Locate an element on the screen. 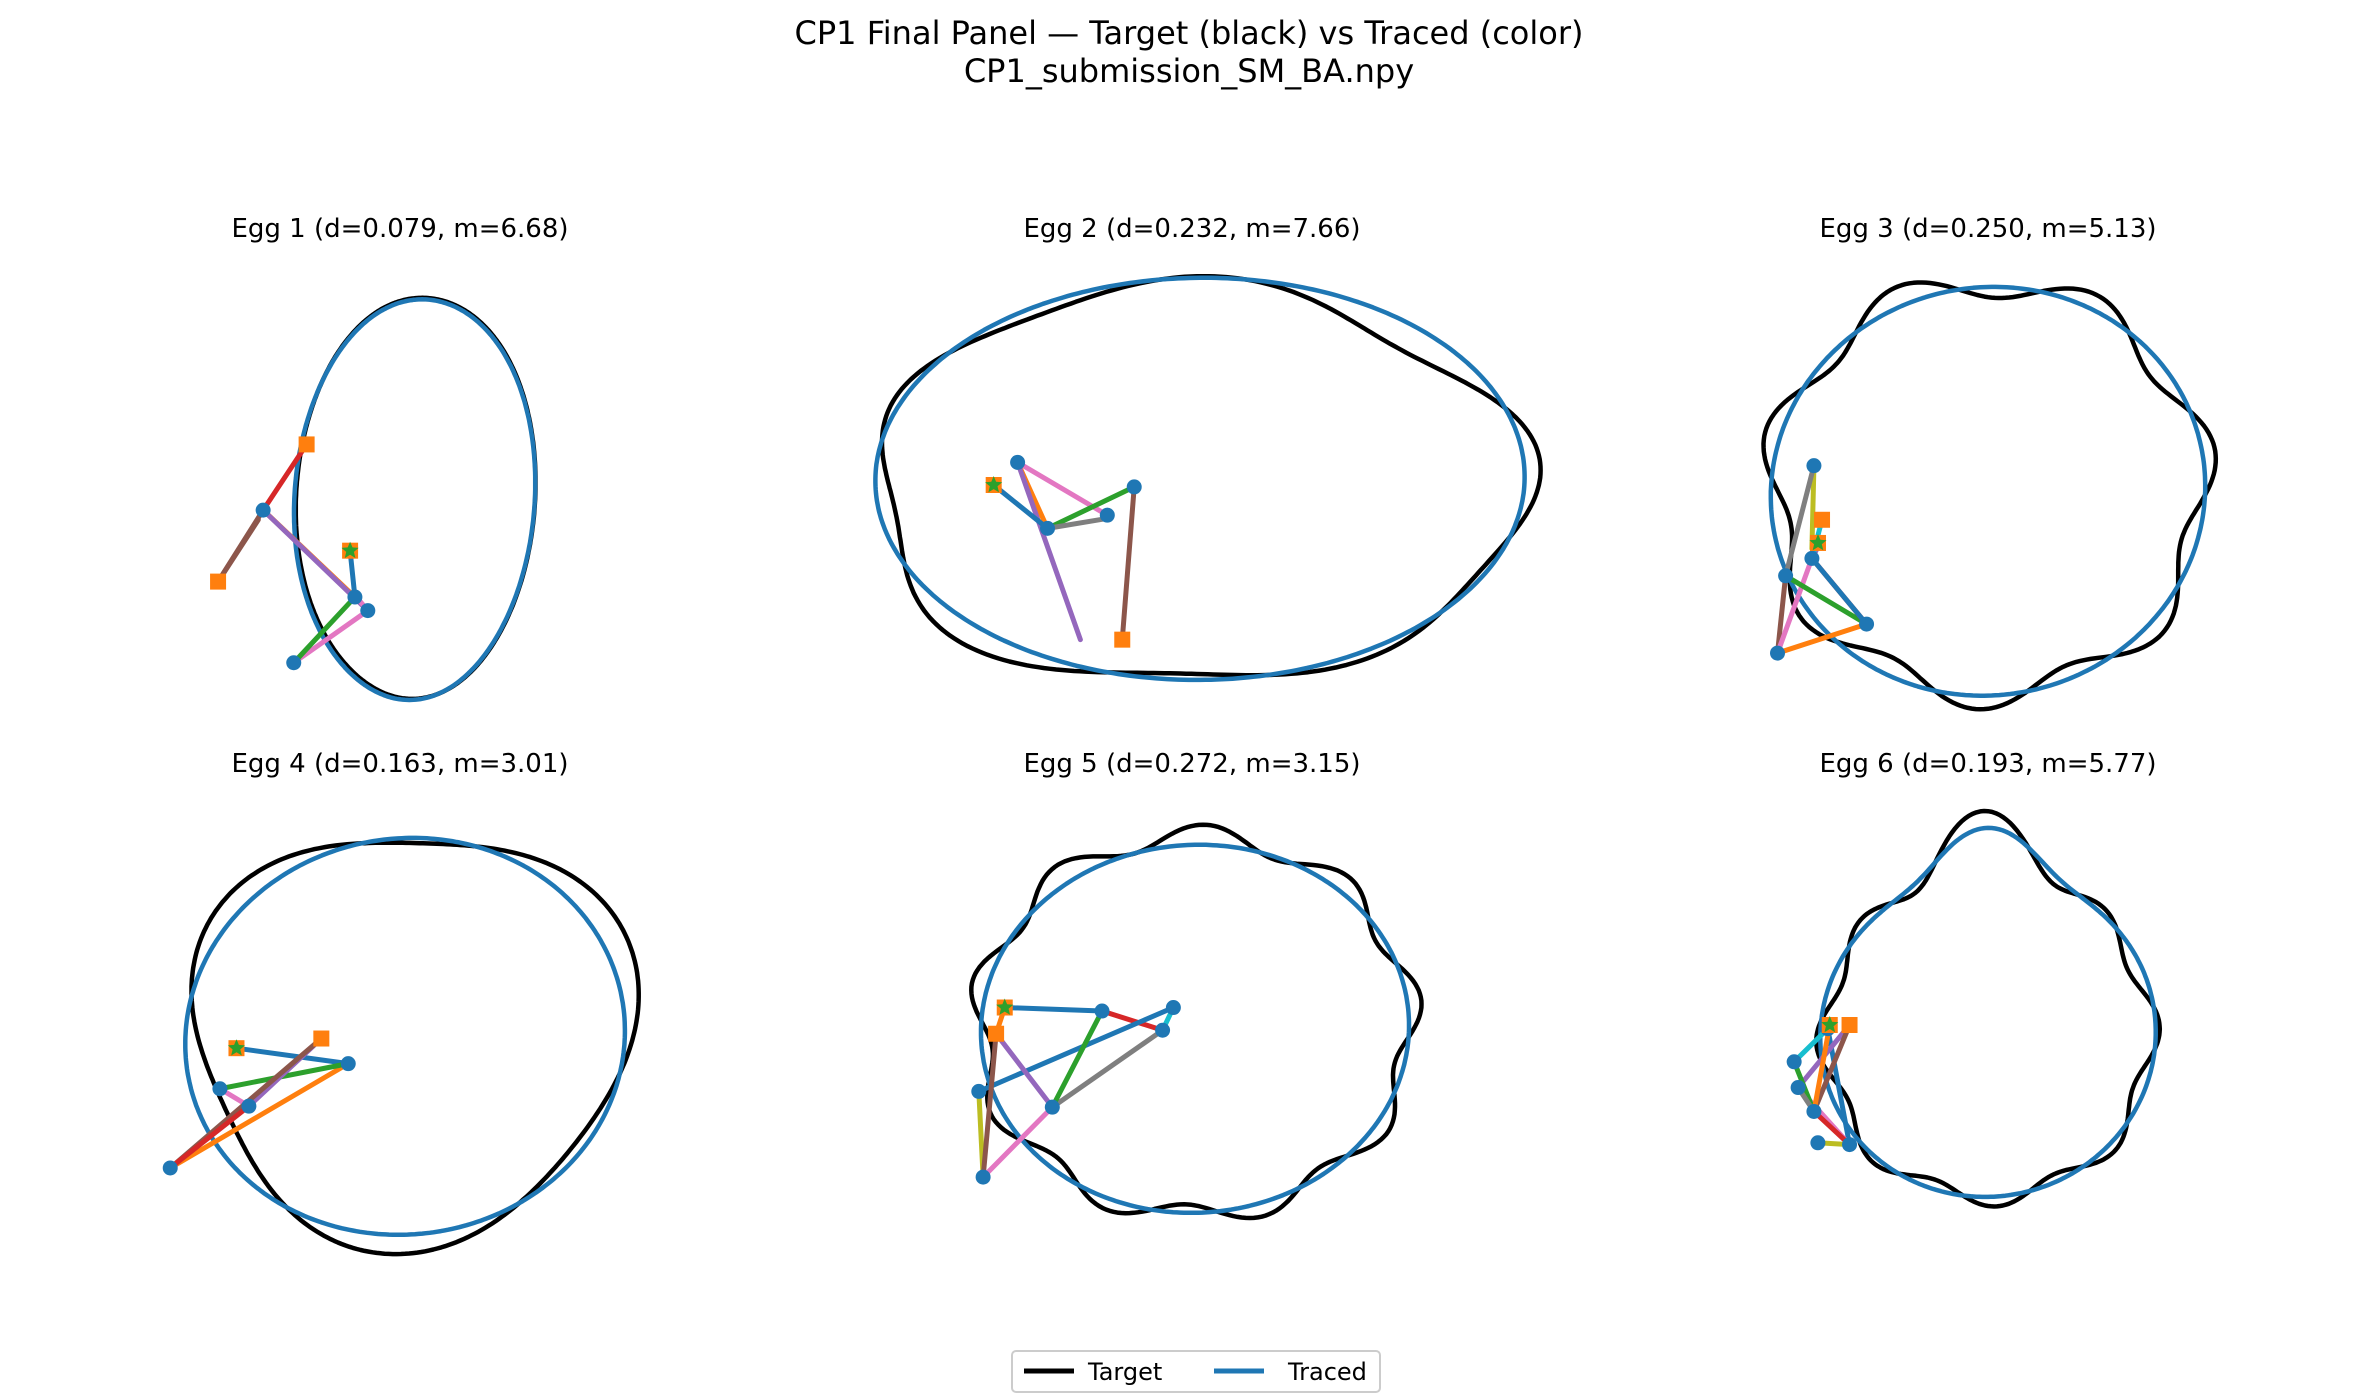  panel-title: Egg 4 (d=0.163, m=3.01) is located at coordinates (399, 764).